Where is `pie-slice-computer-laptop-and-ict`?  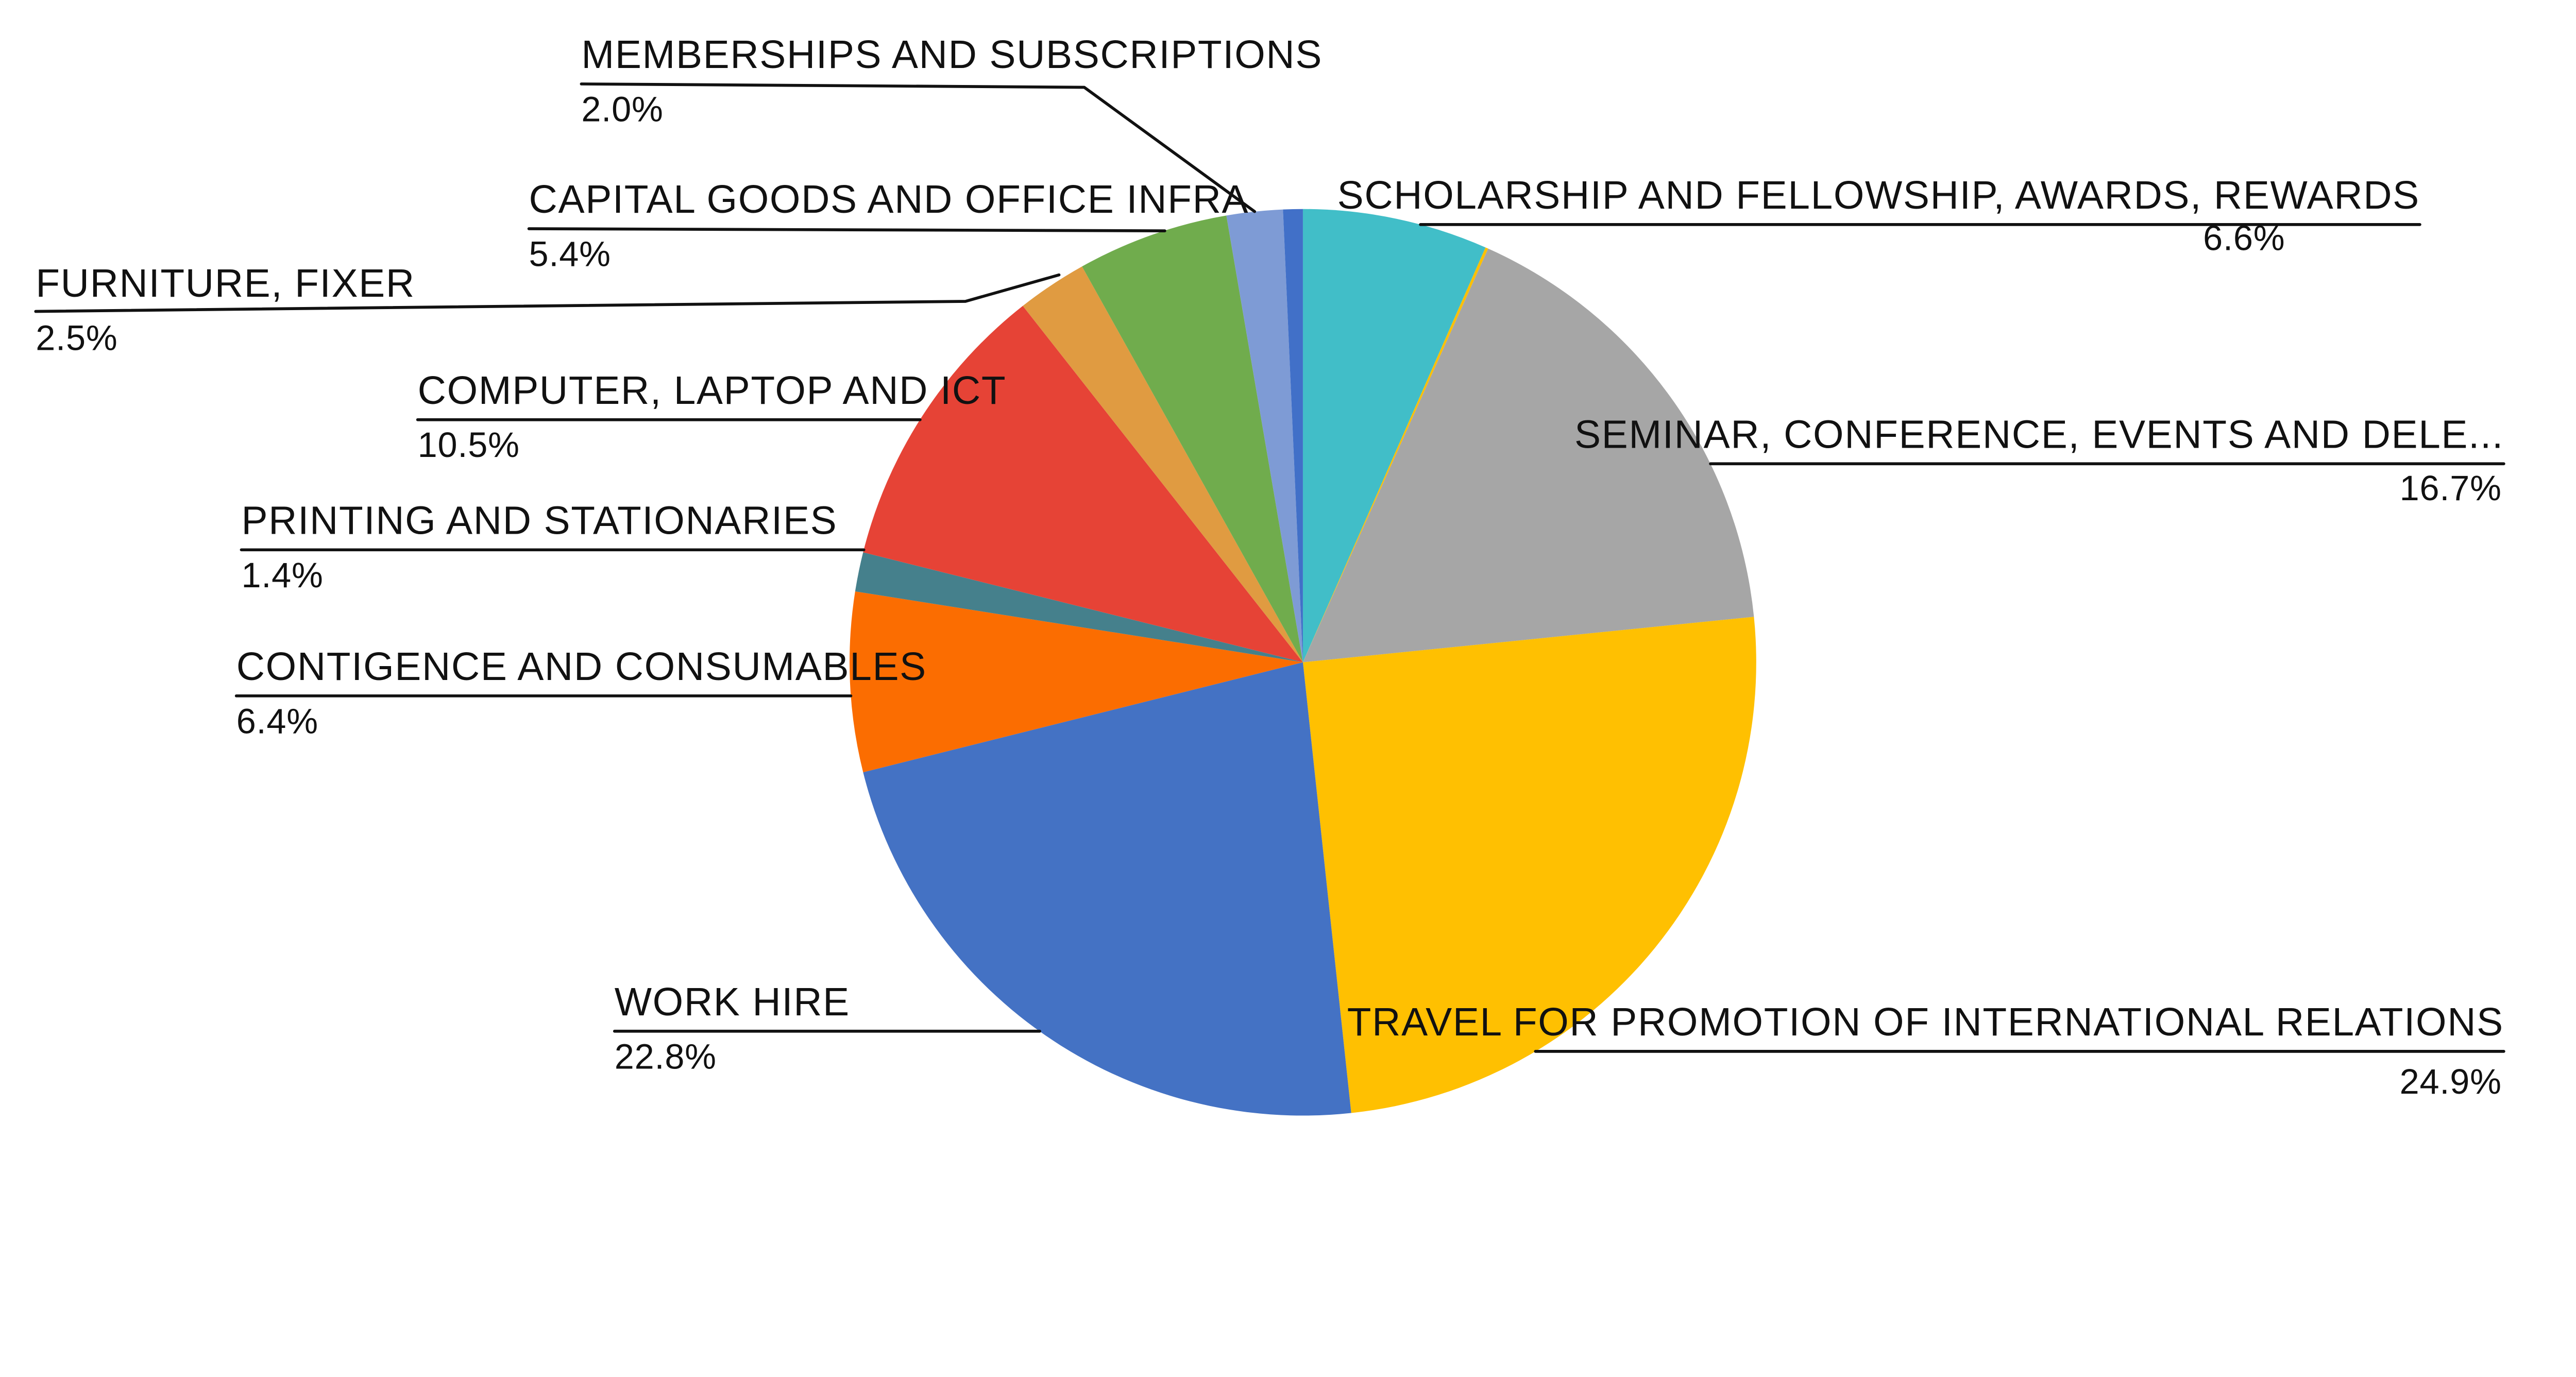 pie-slice-computer-laptop-and-ict is located at coordinates (1083, 483).